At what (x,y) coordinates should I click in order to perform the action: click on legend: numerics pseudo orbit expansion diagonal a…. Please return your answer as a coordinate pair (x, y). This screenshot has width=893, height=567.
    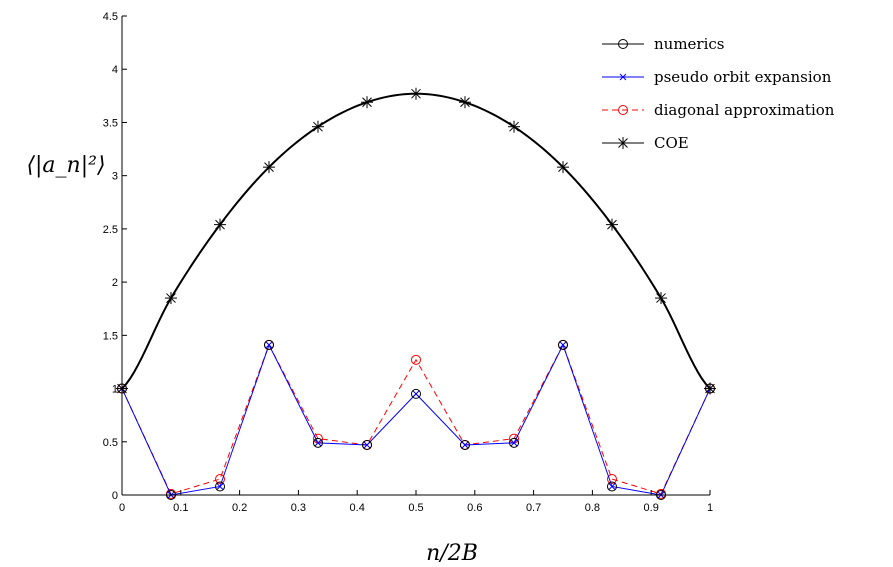
    Looking at the image, I should click on (718, 93).